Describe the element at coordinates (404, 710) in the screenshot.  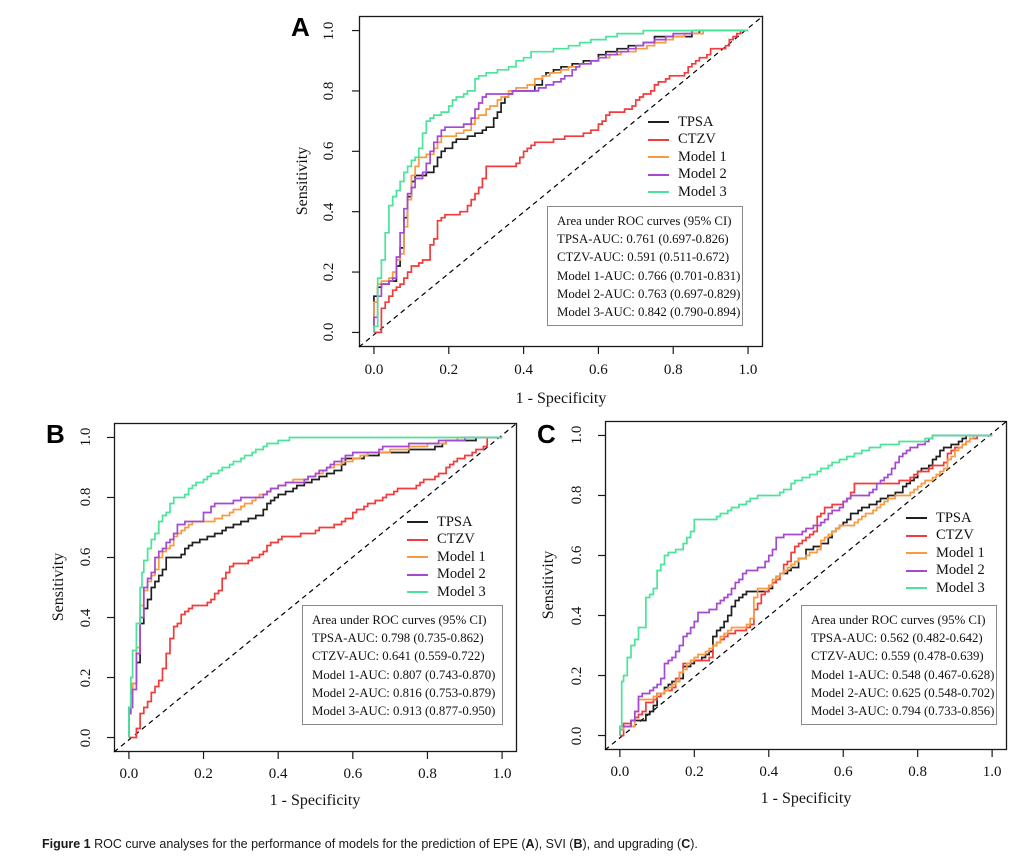
I see `auc-value-line: Model 3-AUC: 0.913 (0.877-0.950)` at that location.